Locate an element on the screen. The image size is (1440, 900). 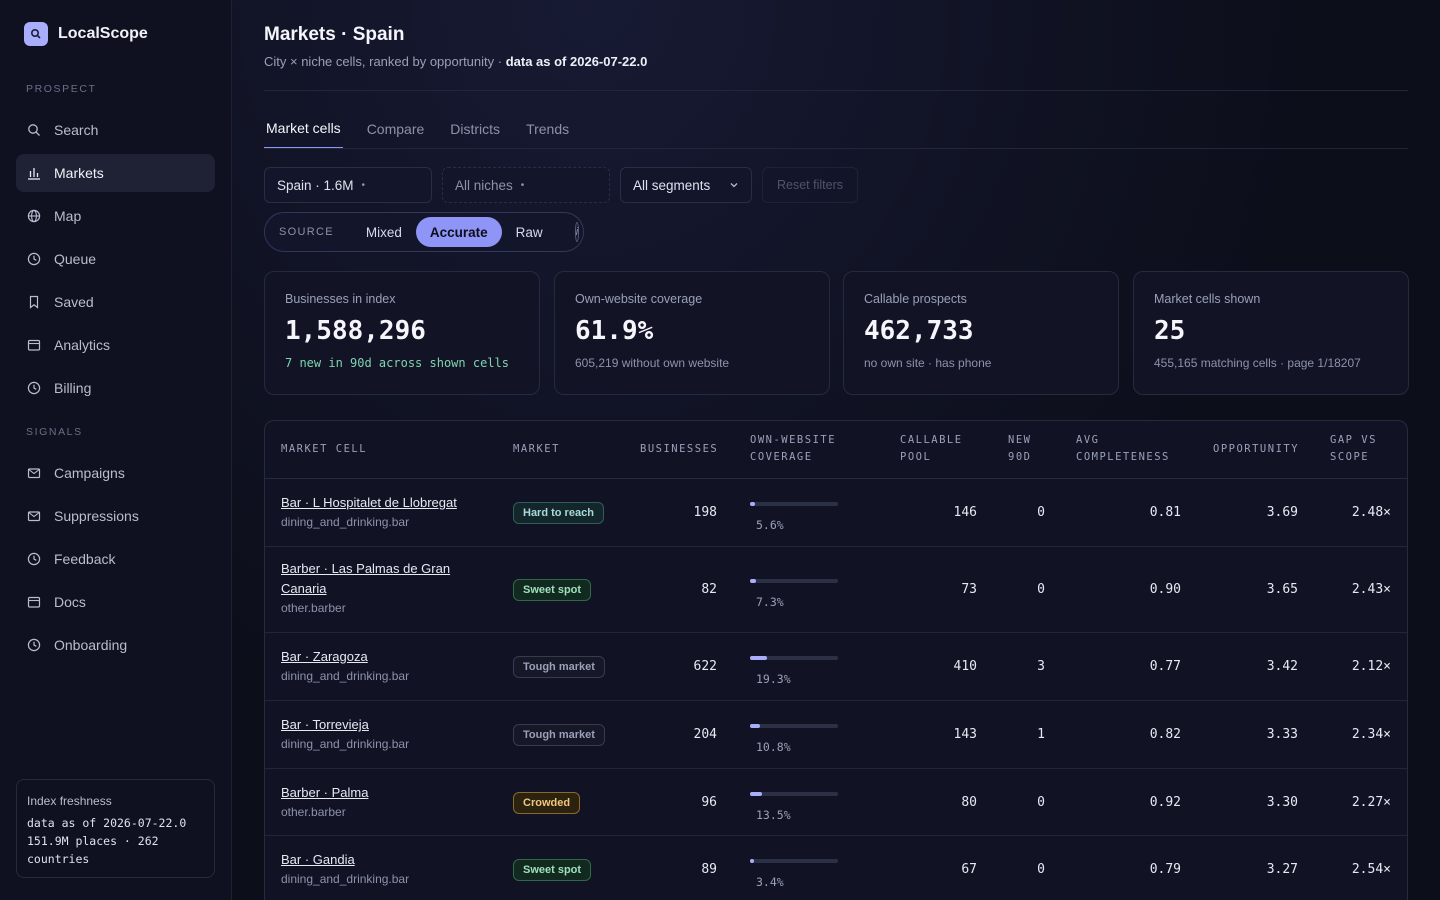
market-cell-link: Barber · Palma is located at coordinates (325, 792).